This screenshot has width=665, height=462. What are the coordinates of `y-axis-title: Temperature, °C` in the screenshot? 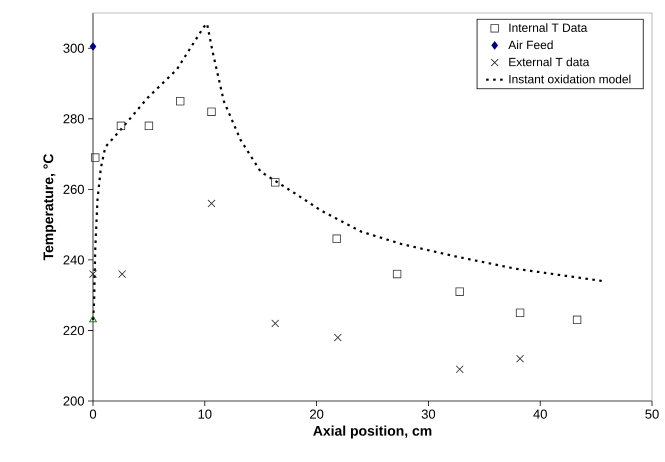 It's located at (49, 207).